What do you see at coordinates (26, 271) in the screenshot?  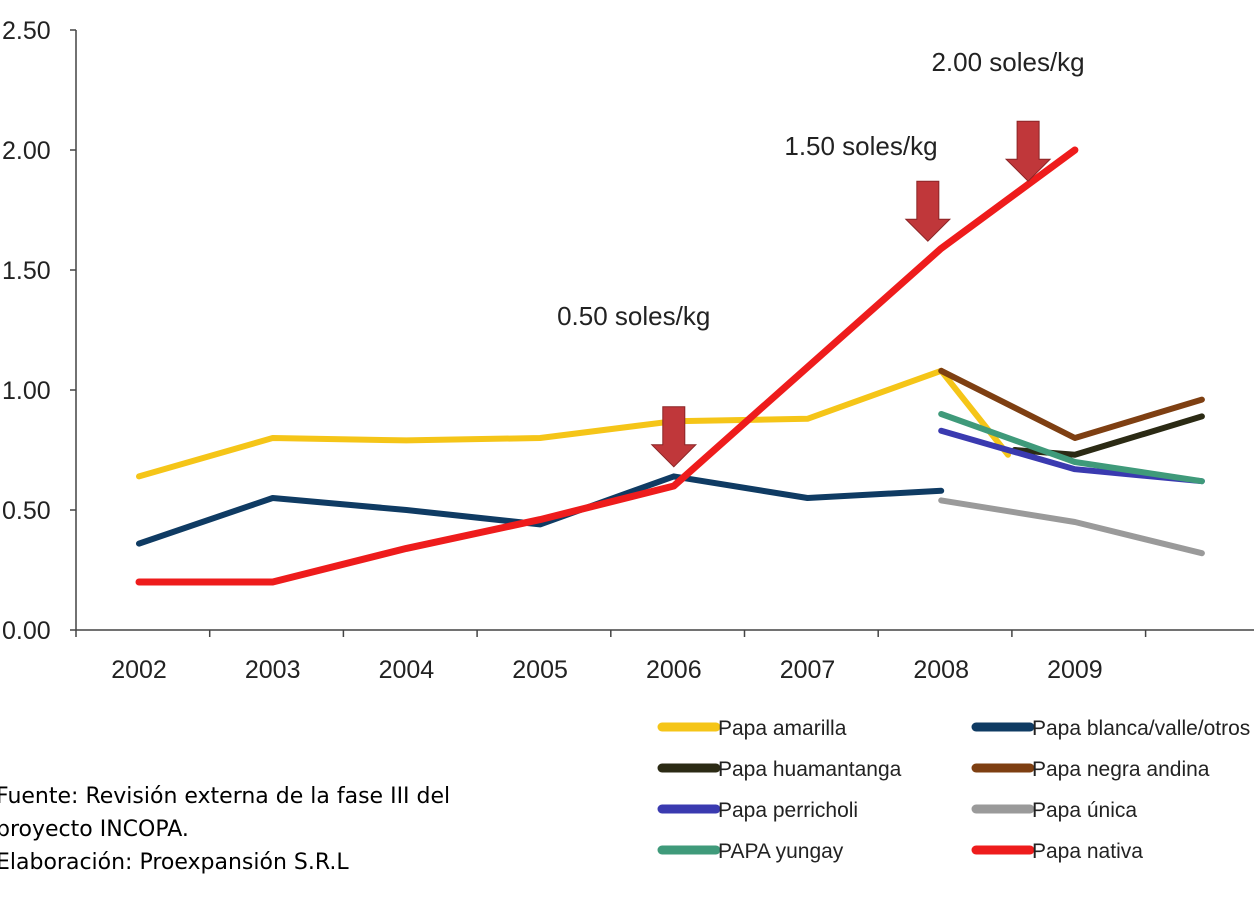 I see `y-tick-label: 1.50` at bounding box center [26, 271].